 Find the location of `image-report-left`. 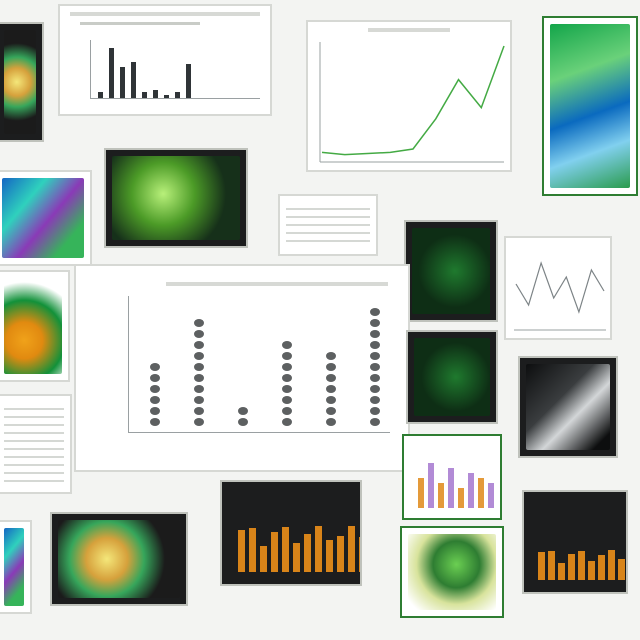

image-report-left is located at coordinates (34, 444).